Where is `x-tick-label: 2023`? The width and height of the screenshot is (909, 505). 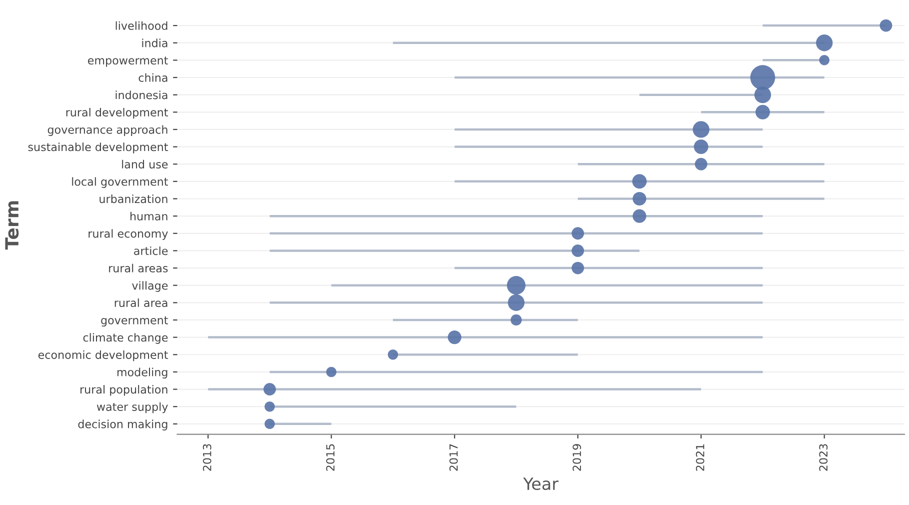 x-tick-label: 2023 is located at coordinates (823, 457).